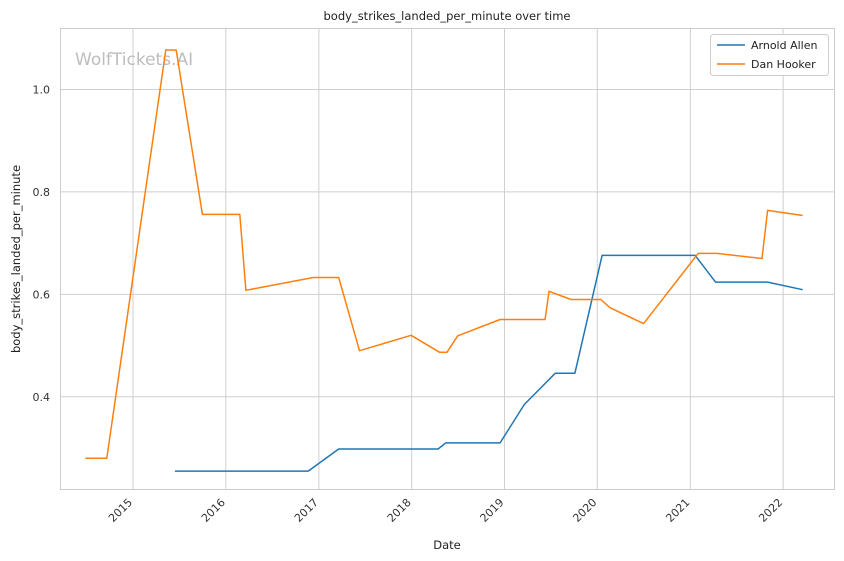  What do you see at coordinates (770, 510) in the screenshot?
I see `x-tick-label: 2022` at bounding box center [770, 510].